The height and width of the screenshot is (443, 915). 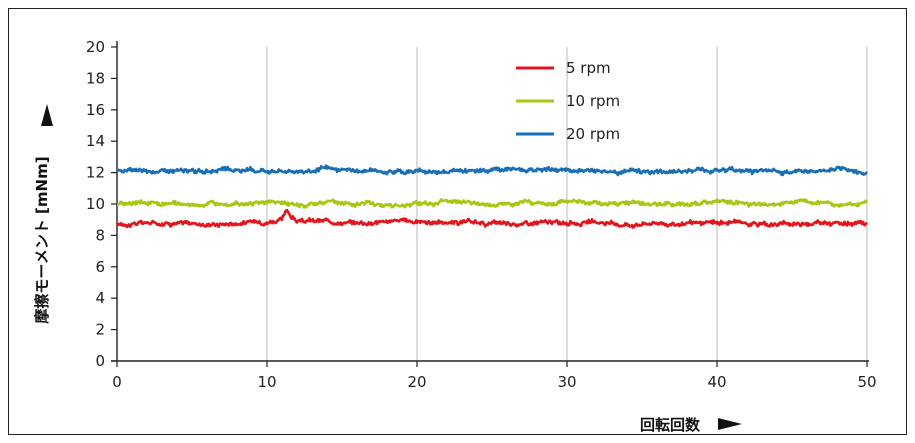 I want to click on legend-label-10-rpm: 10 rpm, so click(x=593, y=101).